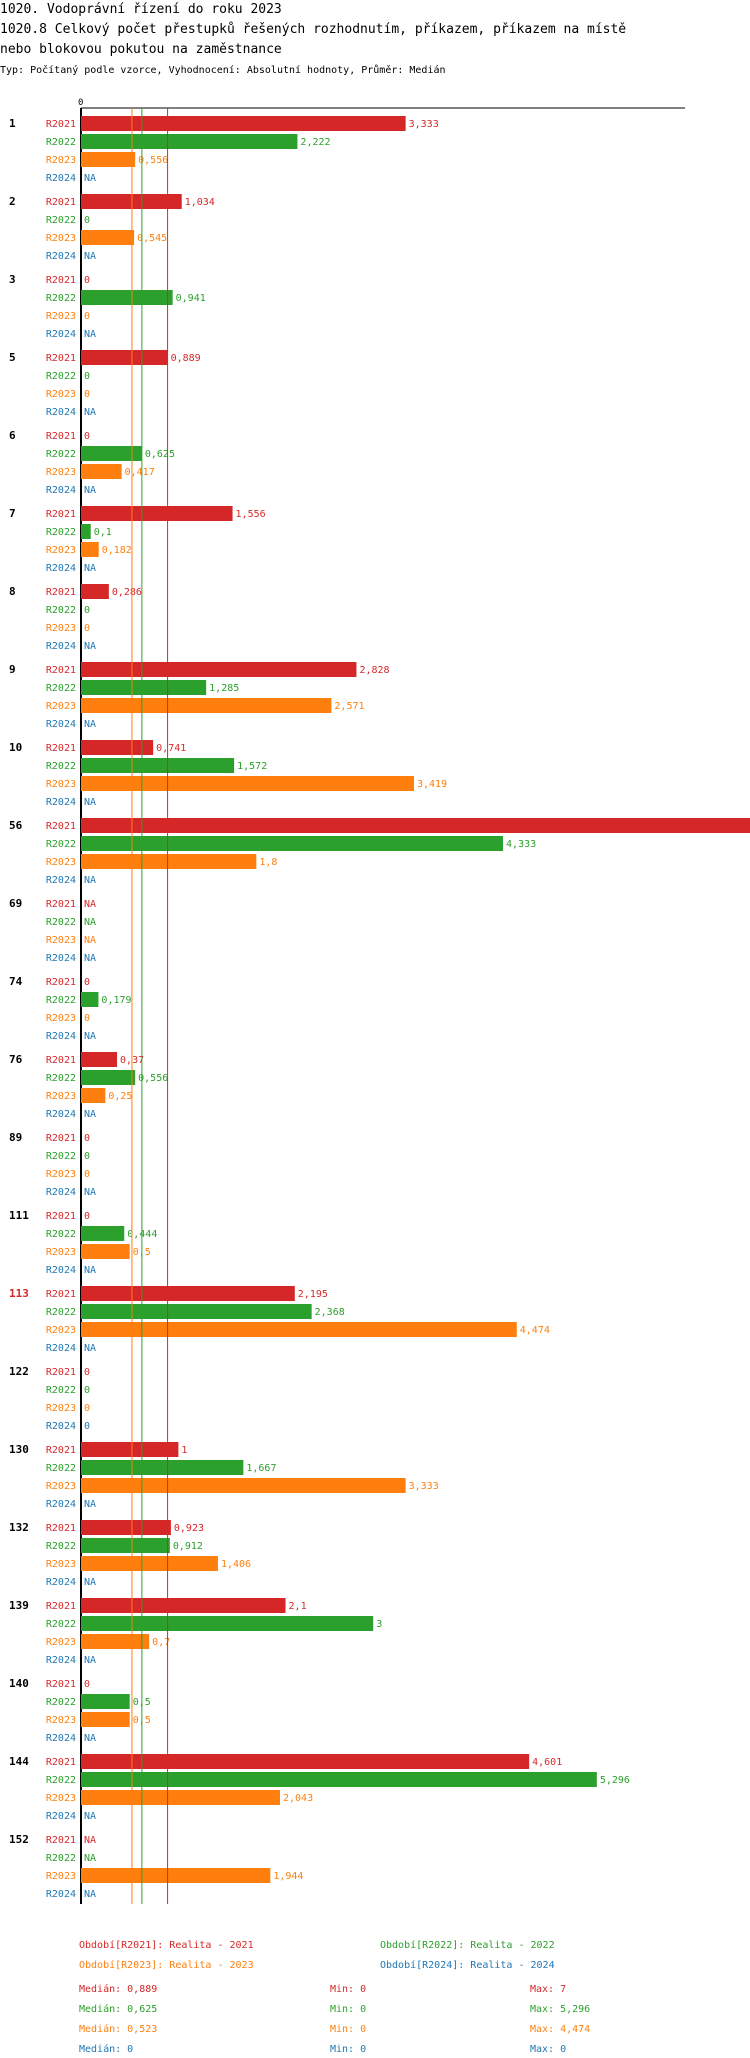 The width and height of the screenshot is (750, 2058). I want to click on series-label-5-R2022: R2022, so click(61, 376).